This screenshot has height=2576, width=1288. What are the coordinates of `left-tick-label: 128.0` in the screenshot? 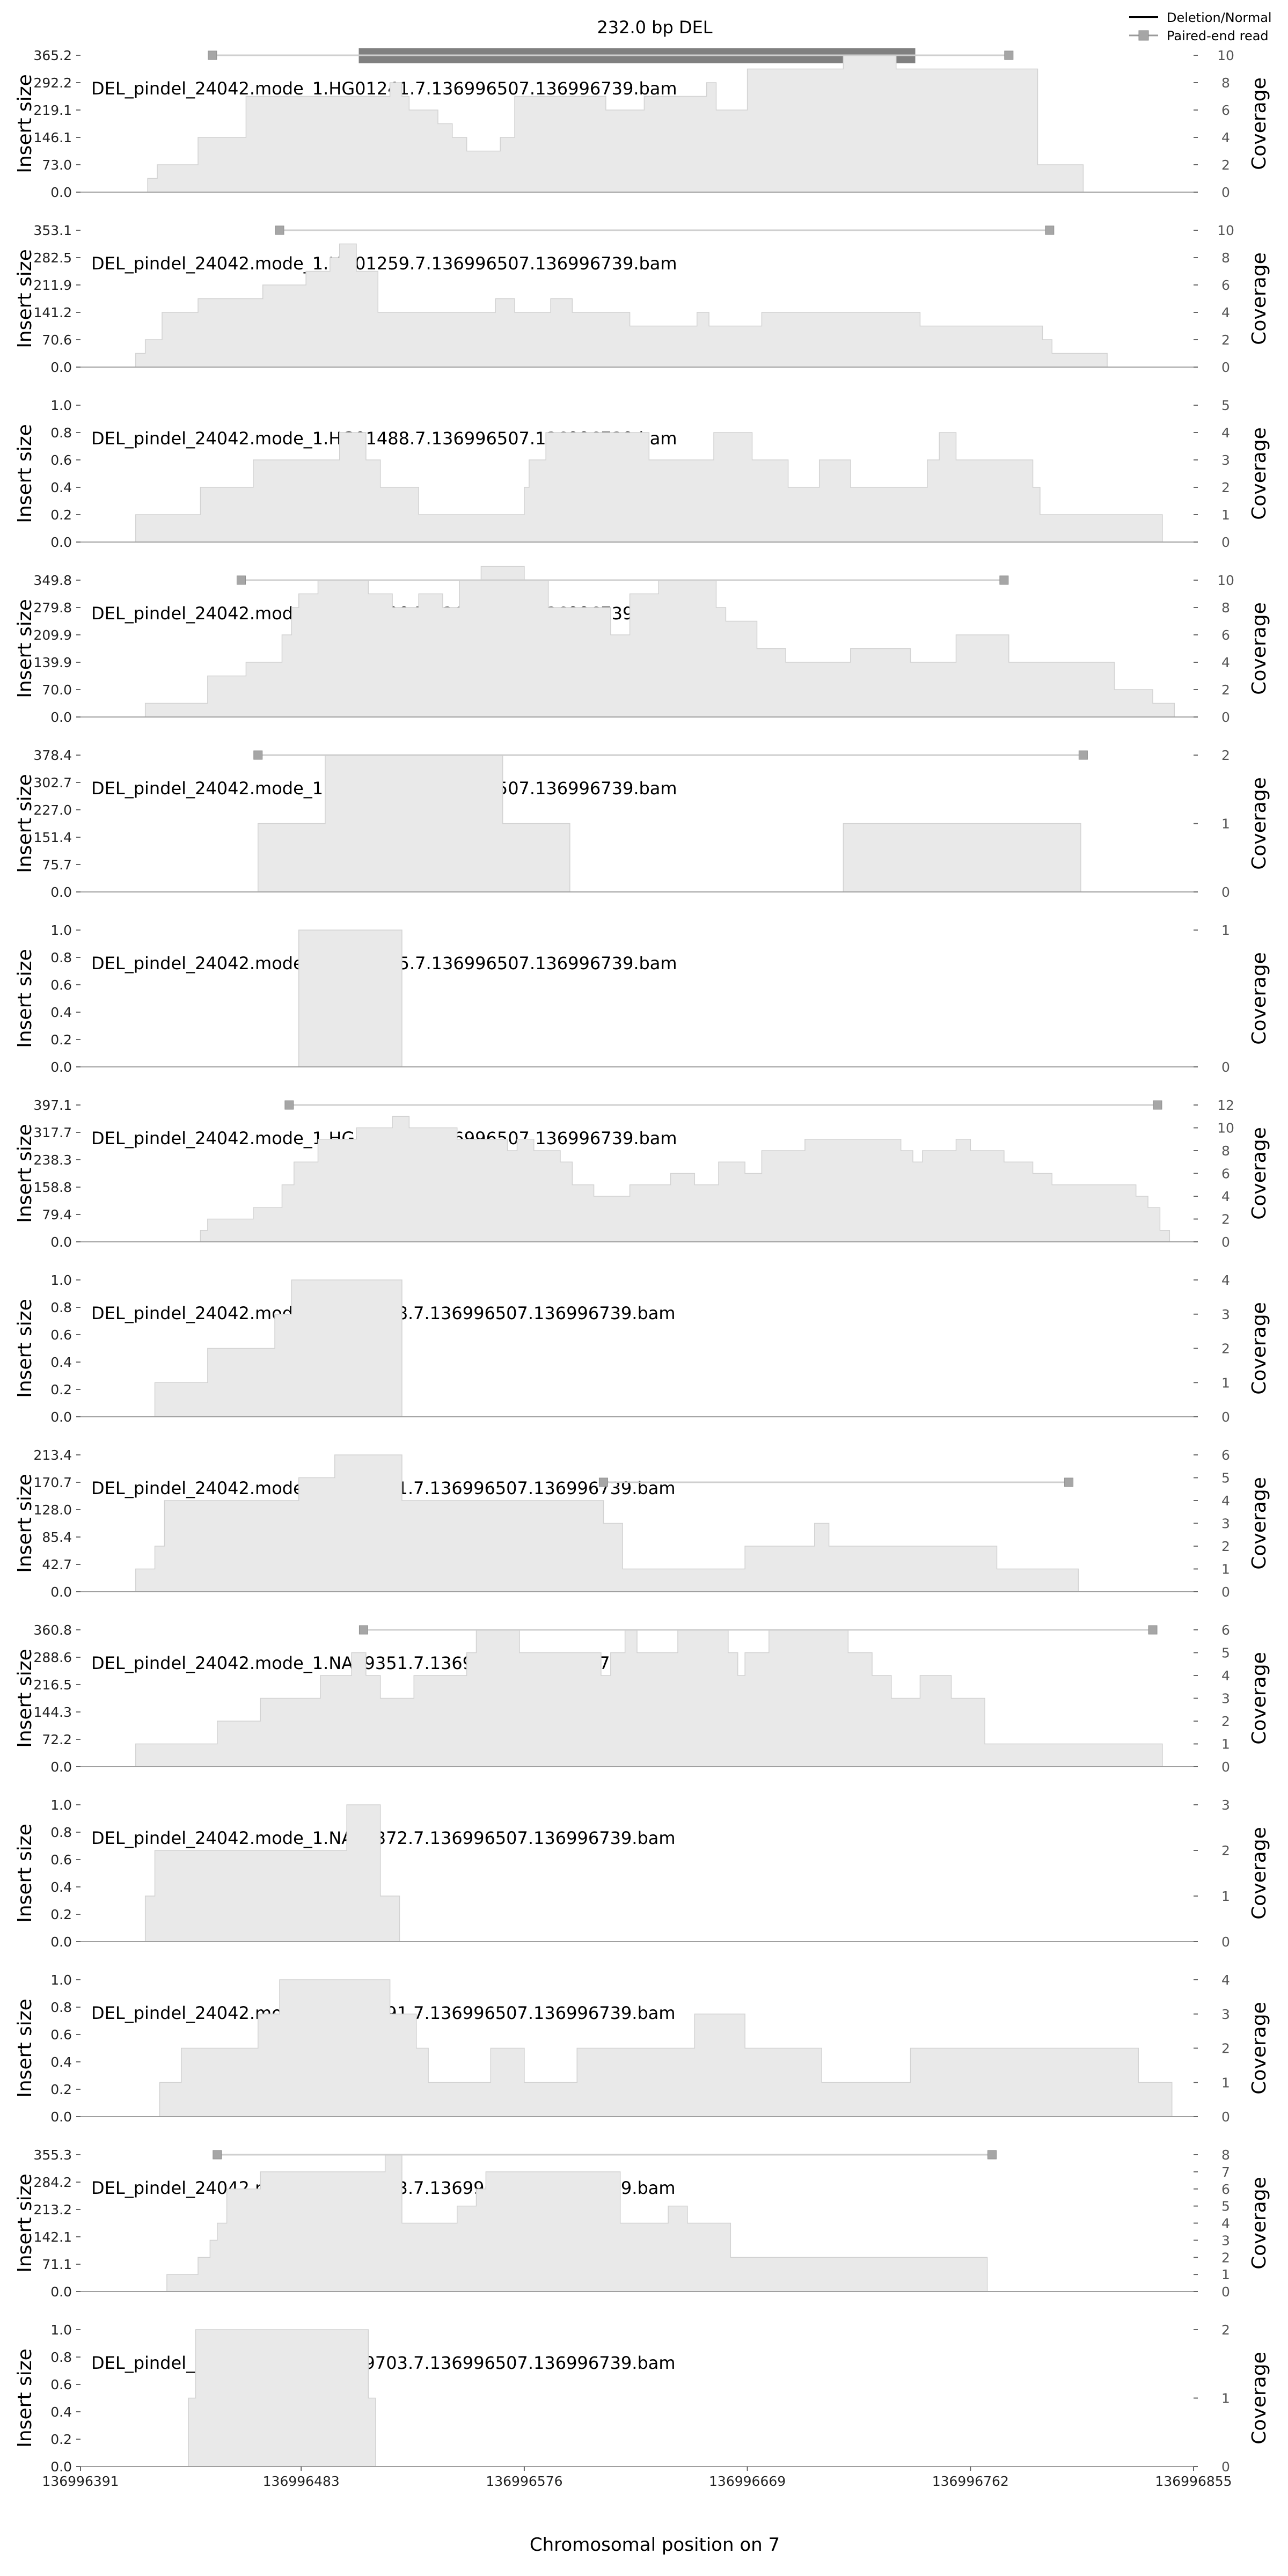 It's located at (52, 1510).